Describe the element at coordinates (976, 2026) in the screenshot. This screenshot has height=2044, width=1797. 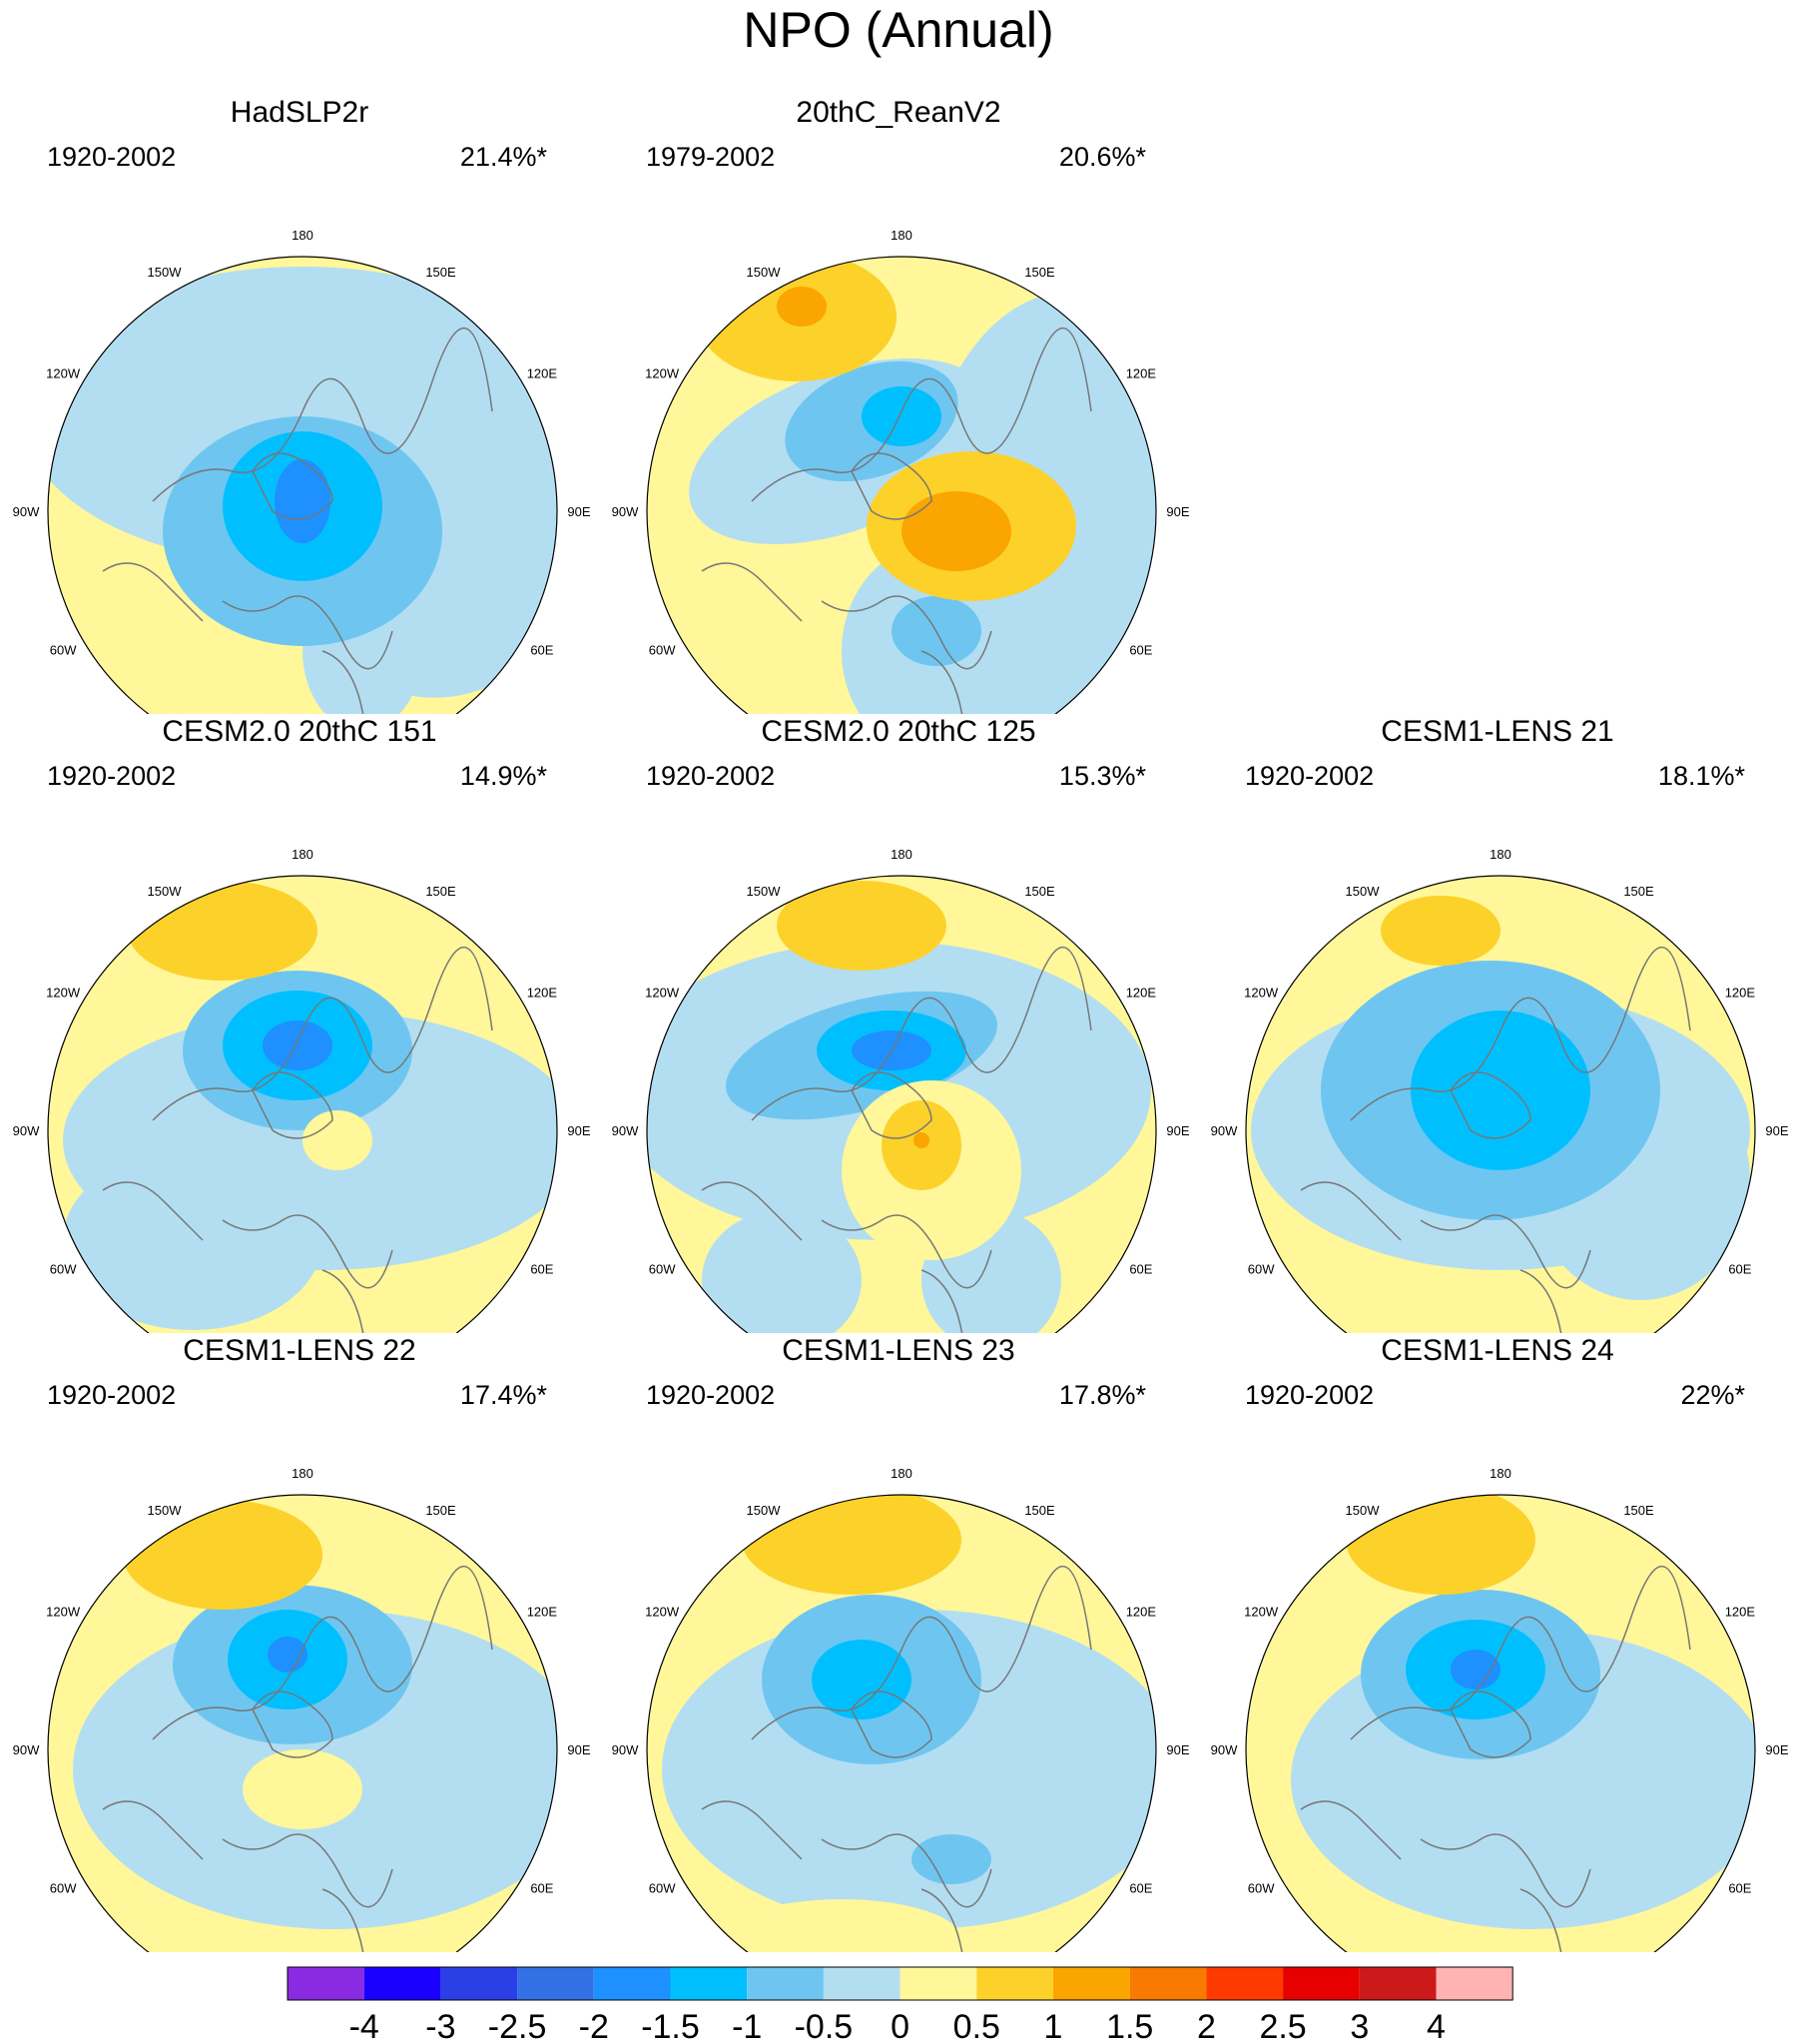
I see `colorbar-label: 0.5` at that location.